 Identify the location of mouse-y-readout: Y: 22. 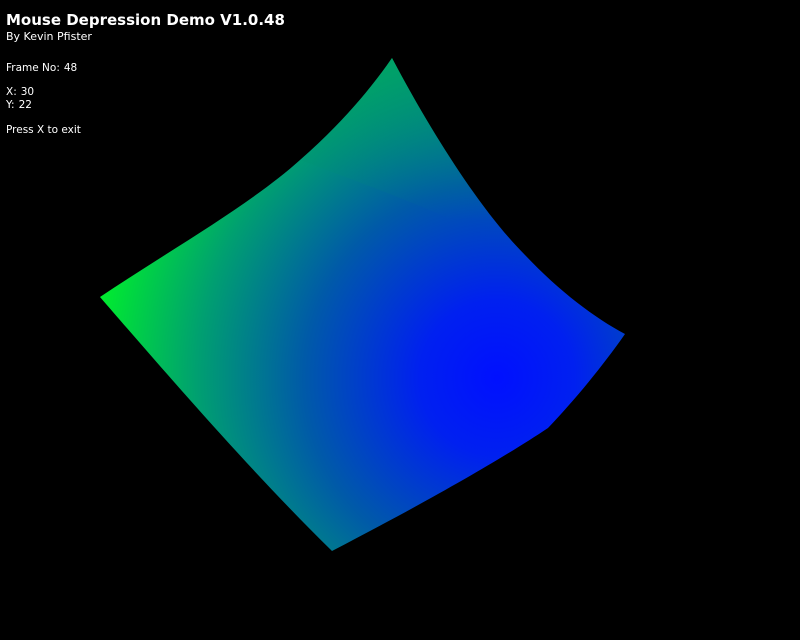
(19, 105).